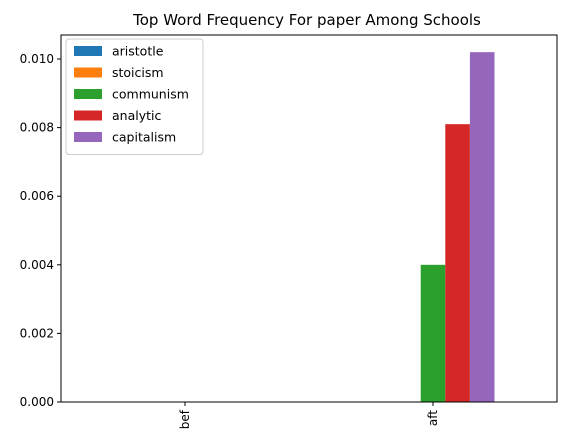  What do you see at coordinates (433, 418) in the screenshot?
I see `x-tick-label: aft` at bounding box center [433, 418].